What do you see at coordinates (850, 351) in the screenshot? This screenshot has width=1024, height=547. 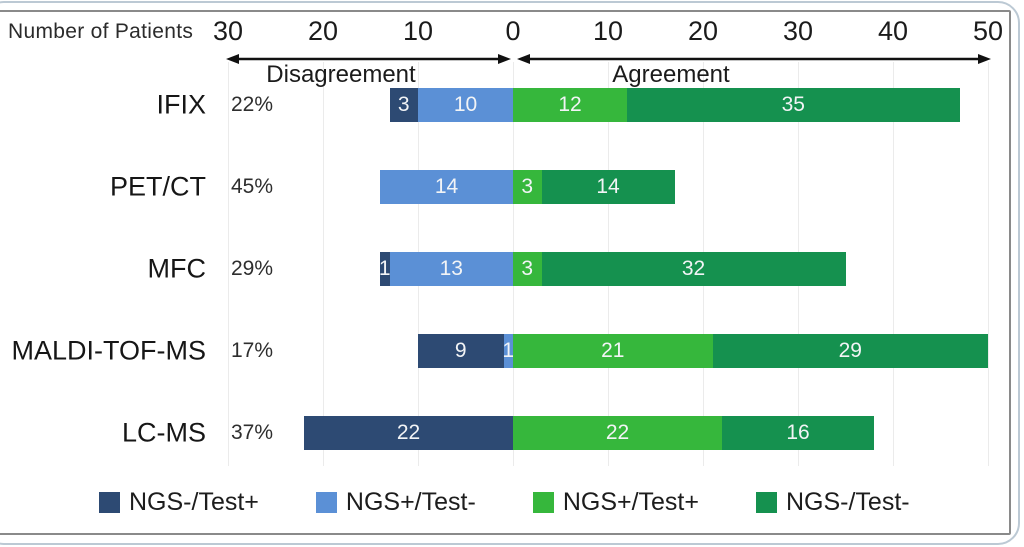 I see `bar-segment: 29` at bounding box center [850, 351].